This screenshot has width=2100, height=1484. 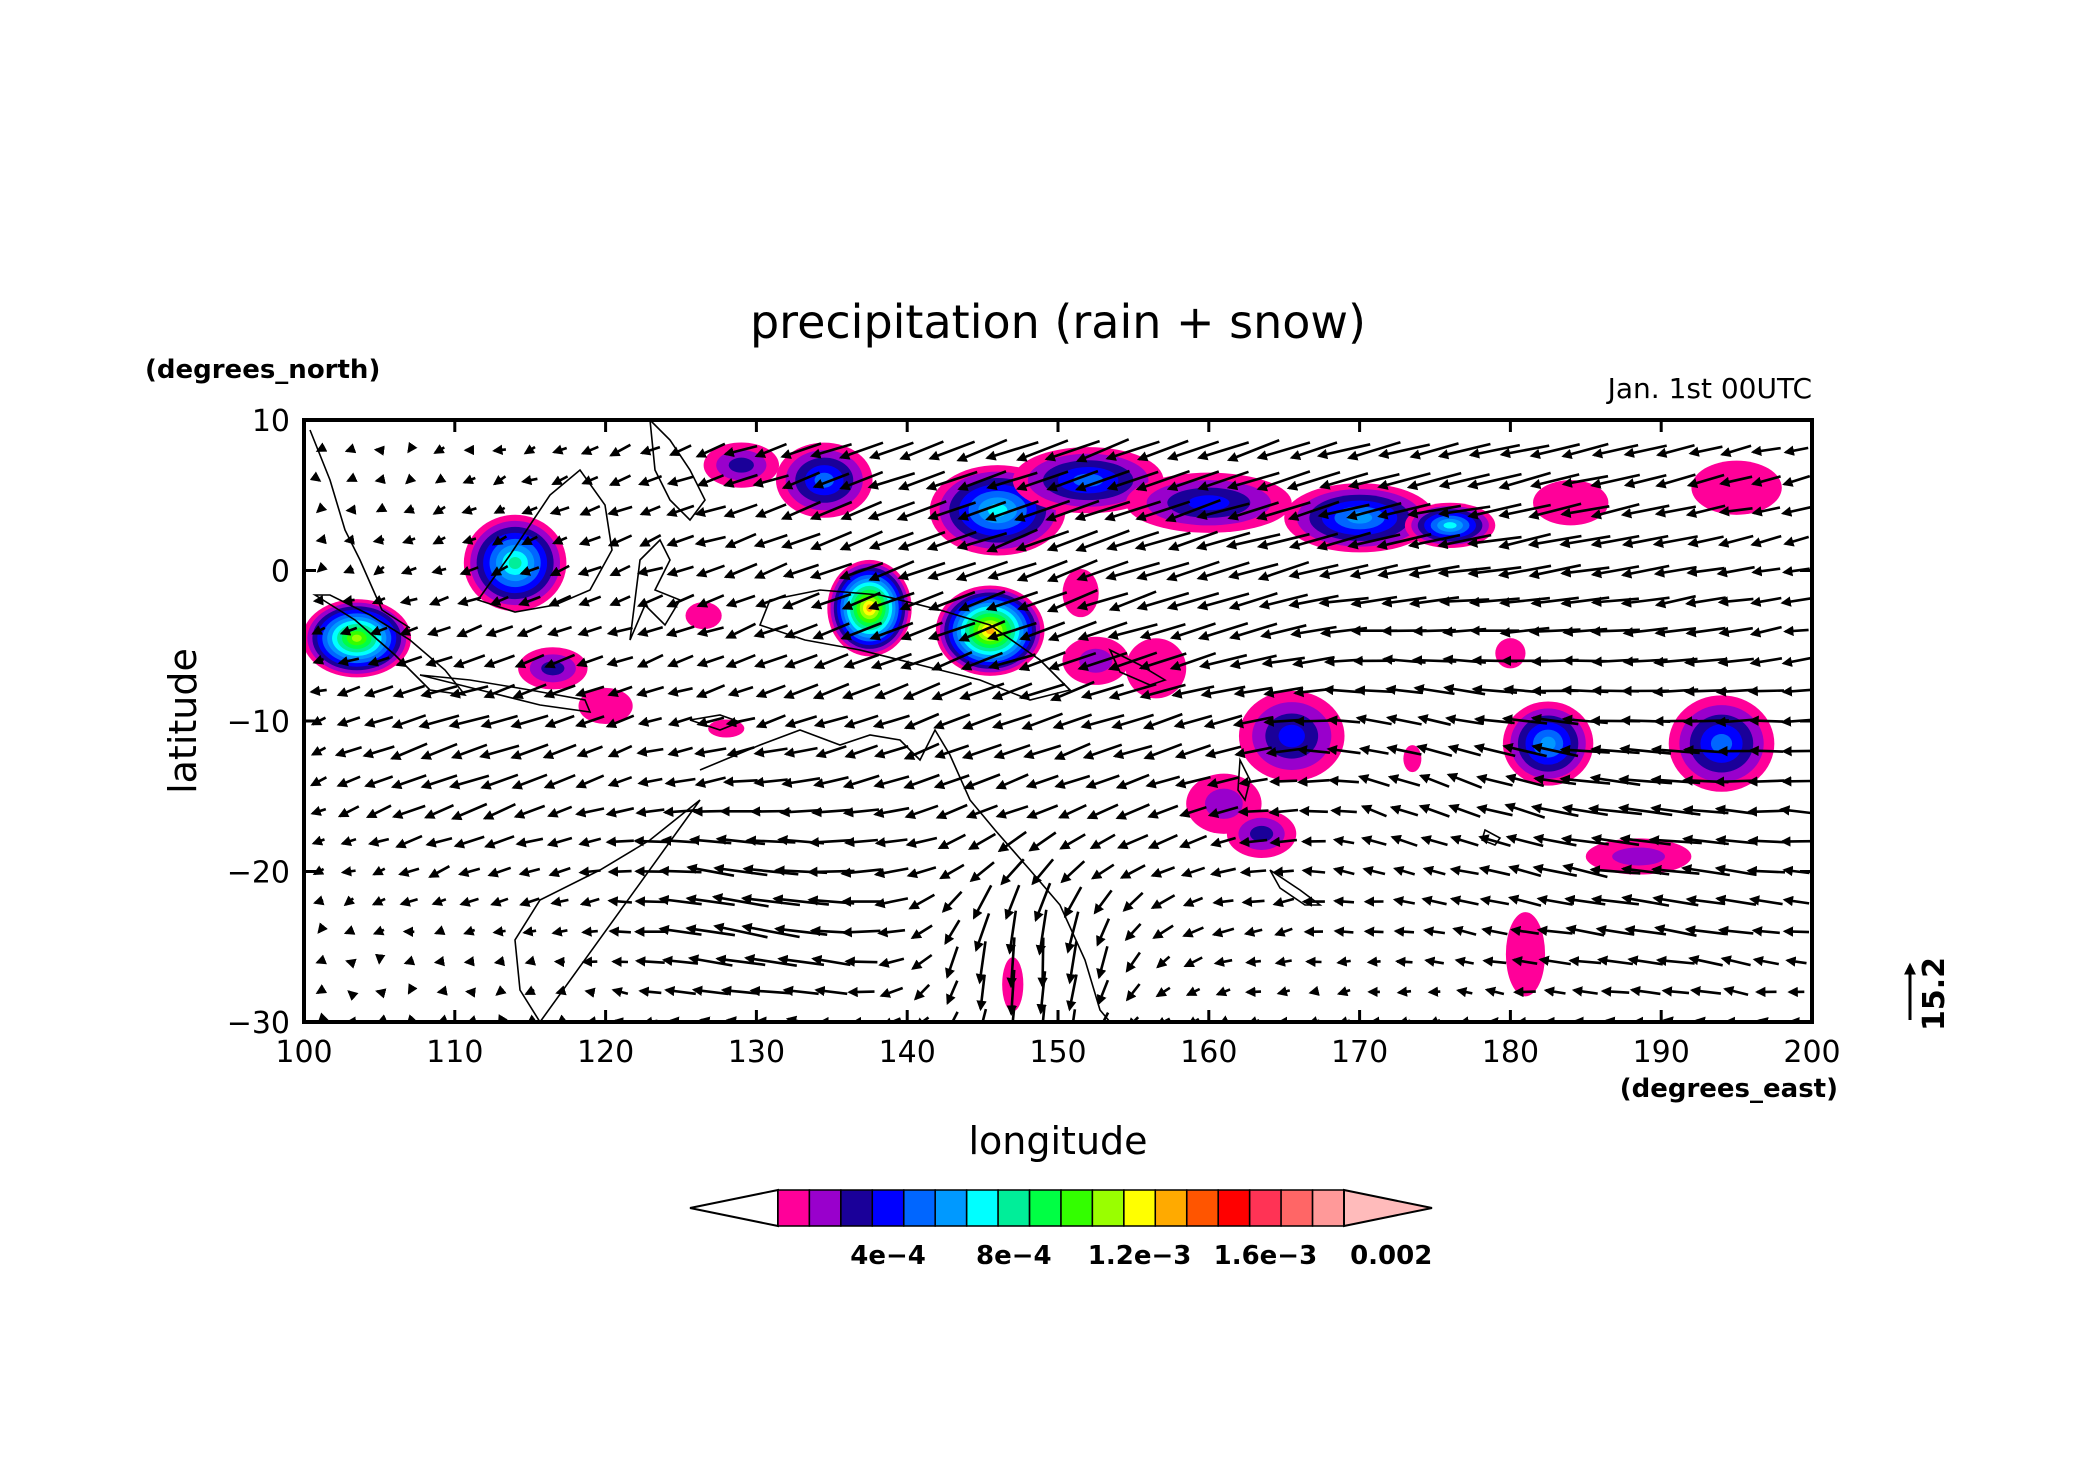 What do you see at coordinates (1359, 1052) in the screenshot?
I see `x-tick-label: 170` at bounding box center [1359, 1052].